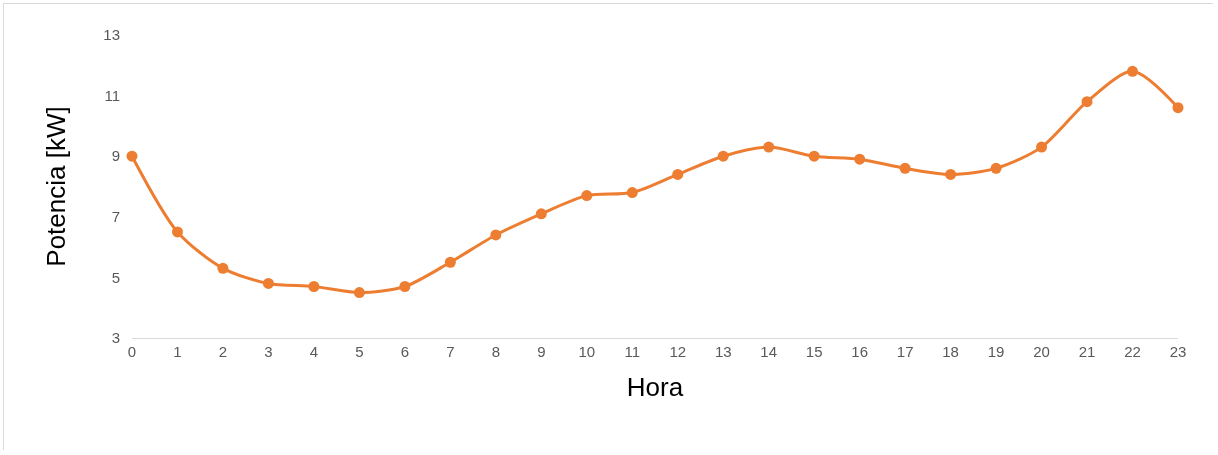  What do you see at coordinates (632, 351) in the screenshot?
I see `x-tick-label: 11` at bounding box center [632, 351].